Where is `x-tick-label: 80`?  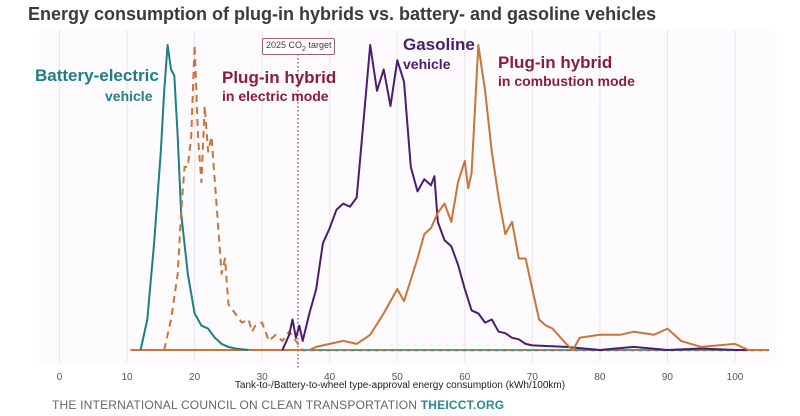
x-tick-label: 80 is located at coordinates (600, 377).